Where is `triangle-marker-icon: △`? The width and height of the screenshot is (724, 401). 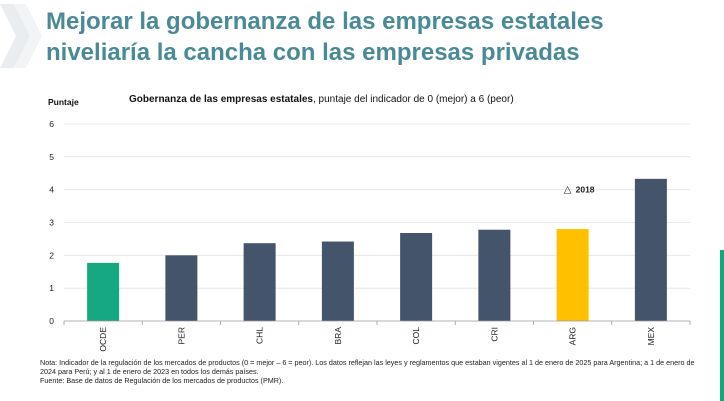
triangle-marker-icon: △ is located at coordinates (568, 190).